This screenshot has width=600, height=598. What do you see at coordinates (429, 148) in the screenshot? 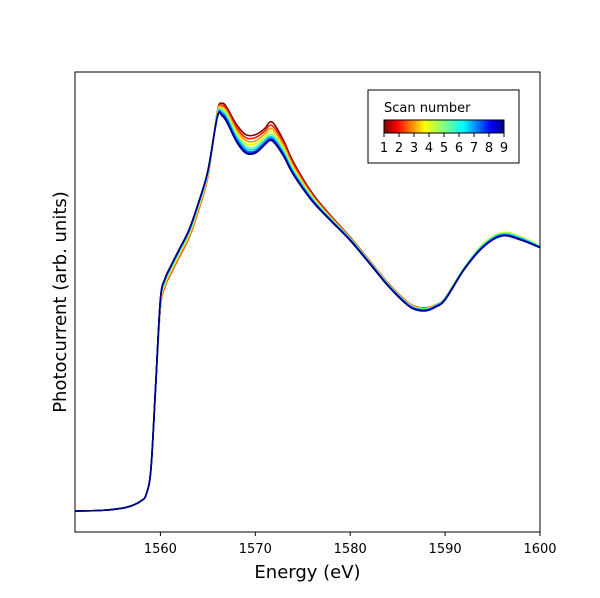
I see `colorbar-tick-label: 4` at bounding box center [429, 148].